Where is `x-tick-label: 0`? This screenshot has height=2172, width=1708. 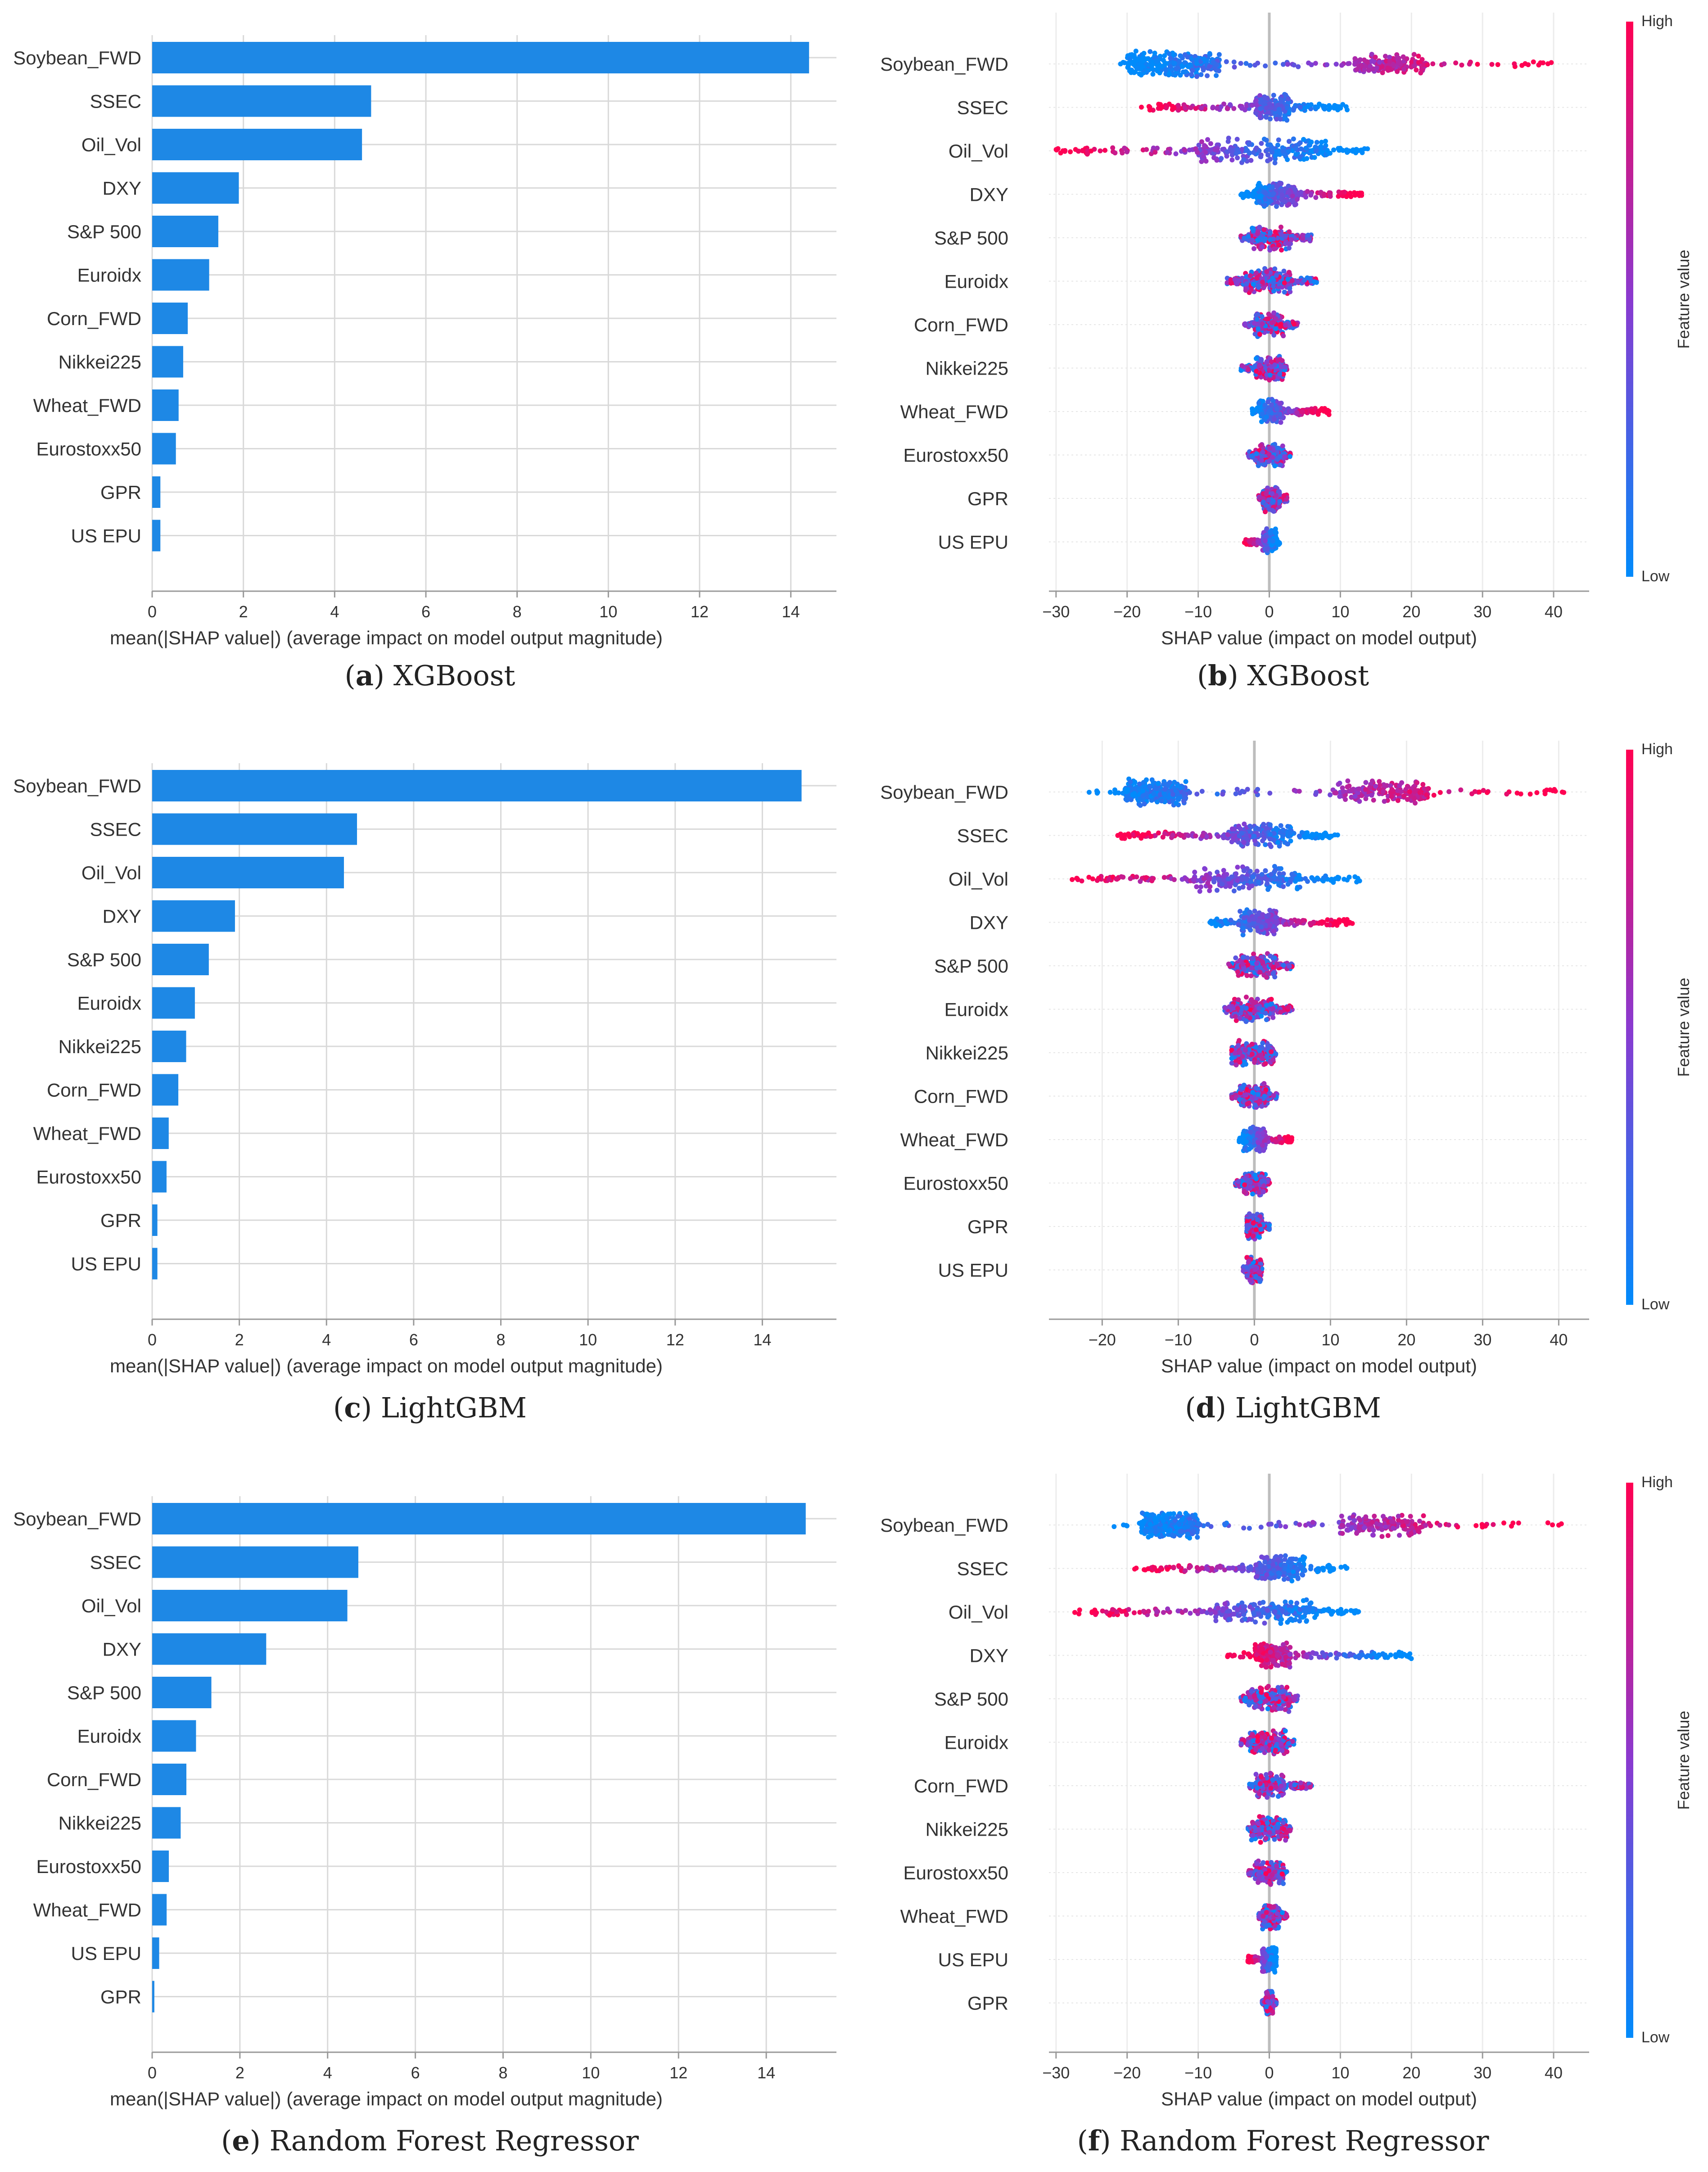
x-tick-label: 0 is located at coordinates (1269, 611).